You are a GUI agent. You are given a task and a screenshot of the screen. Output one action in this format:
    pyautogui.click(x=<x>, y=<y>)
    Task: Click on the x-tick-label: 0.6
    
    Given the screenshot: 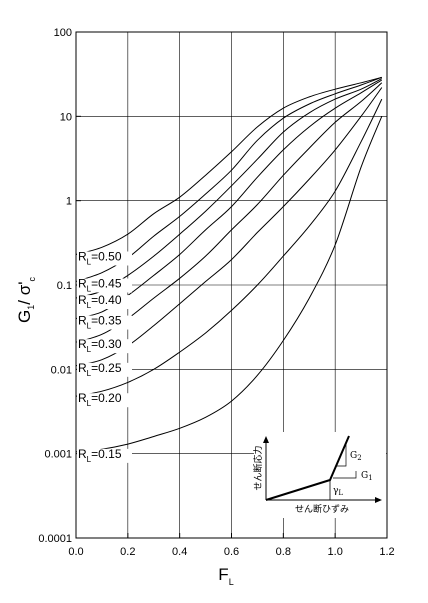 What is the action you would take?
    pyautogui.click(x=231, y=552)
    